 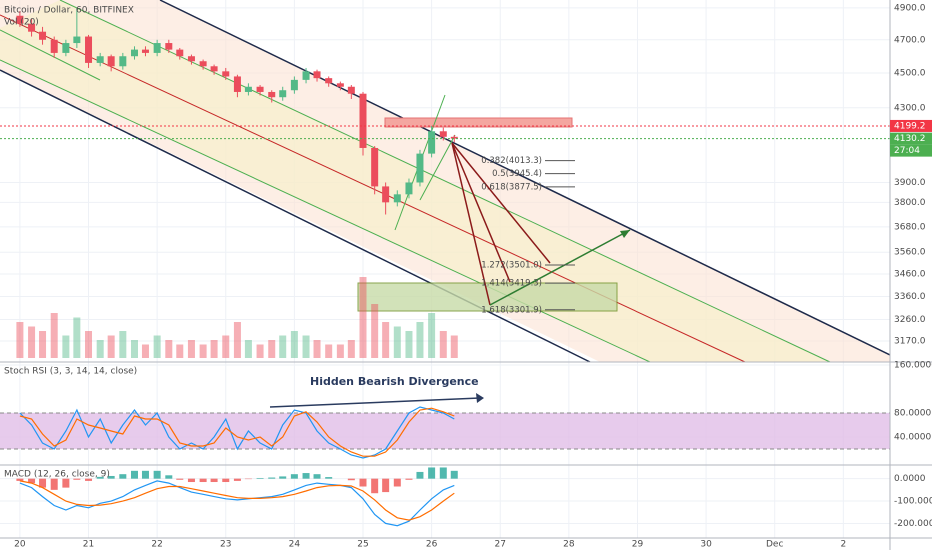 I want to click on x-tick-label: 29, so click(x=638, y=545).